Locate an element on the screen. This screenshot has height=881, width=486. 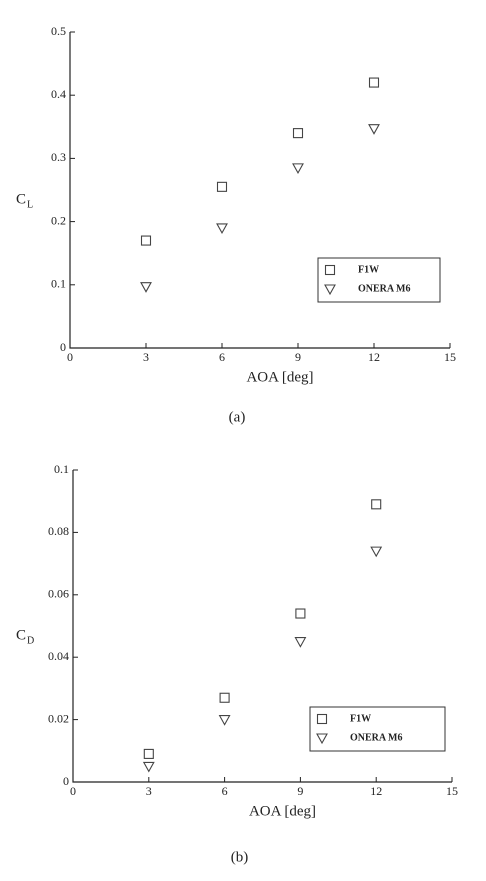
y-tick-label: 0.5 is located at coordinates (58, 31).